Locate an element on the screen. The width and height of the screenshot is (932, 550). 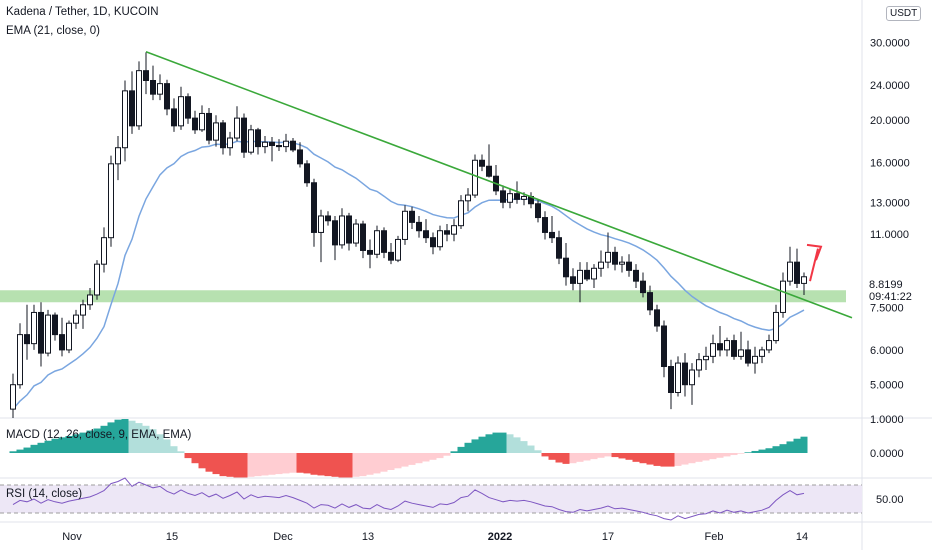
rsi-legend: RSI (14, close) is located at coordinates (44, 494).